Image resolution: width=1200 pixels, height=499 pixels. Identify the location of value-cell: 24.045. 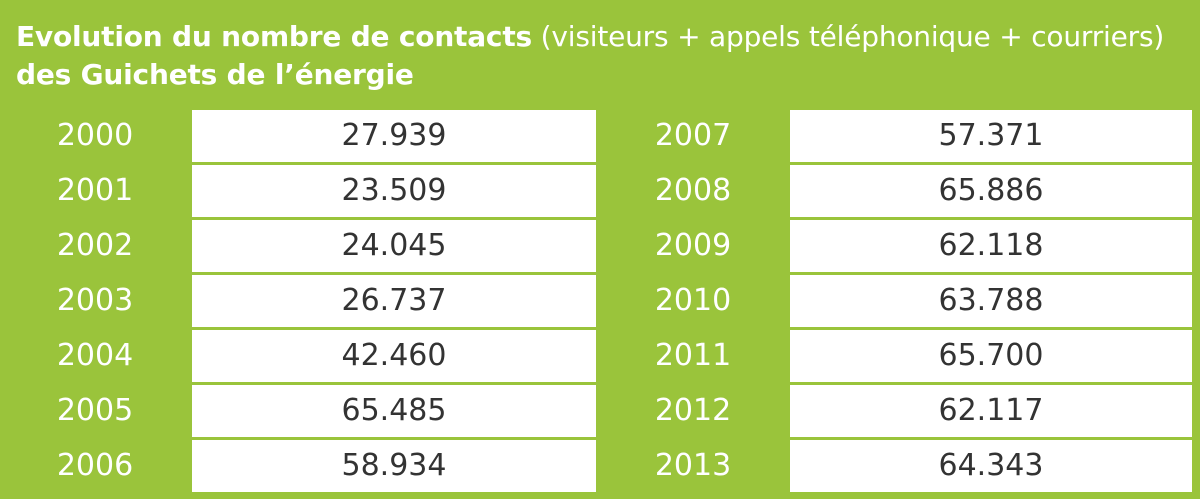
(394, 246).